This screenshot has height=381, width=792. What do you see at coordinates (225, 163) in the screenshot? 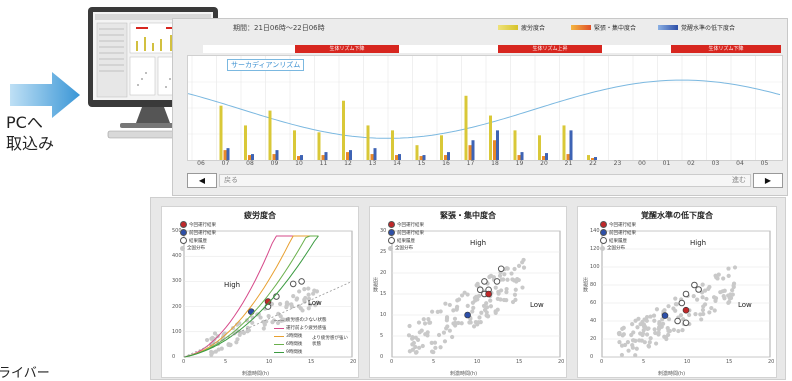
I see `hour-tick: 07` at bounding box center [225, 163].